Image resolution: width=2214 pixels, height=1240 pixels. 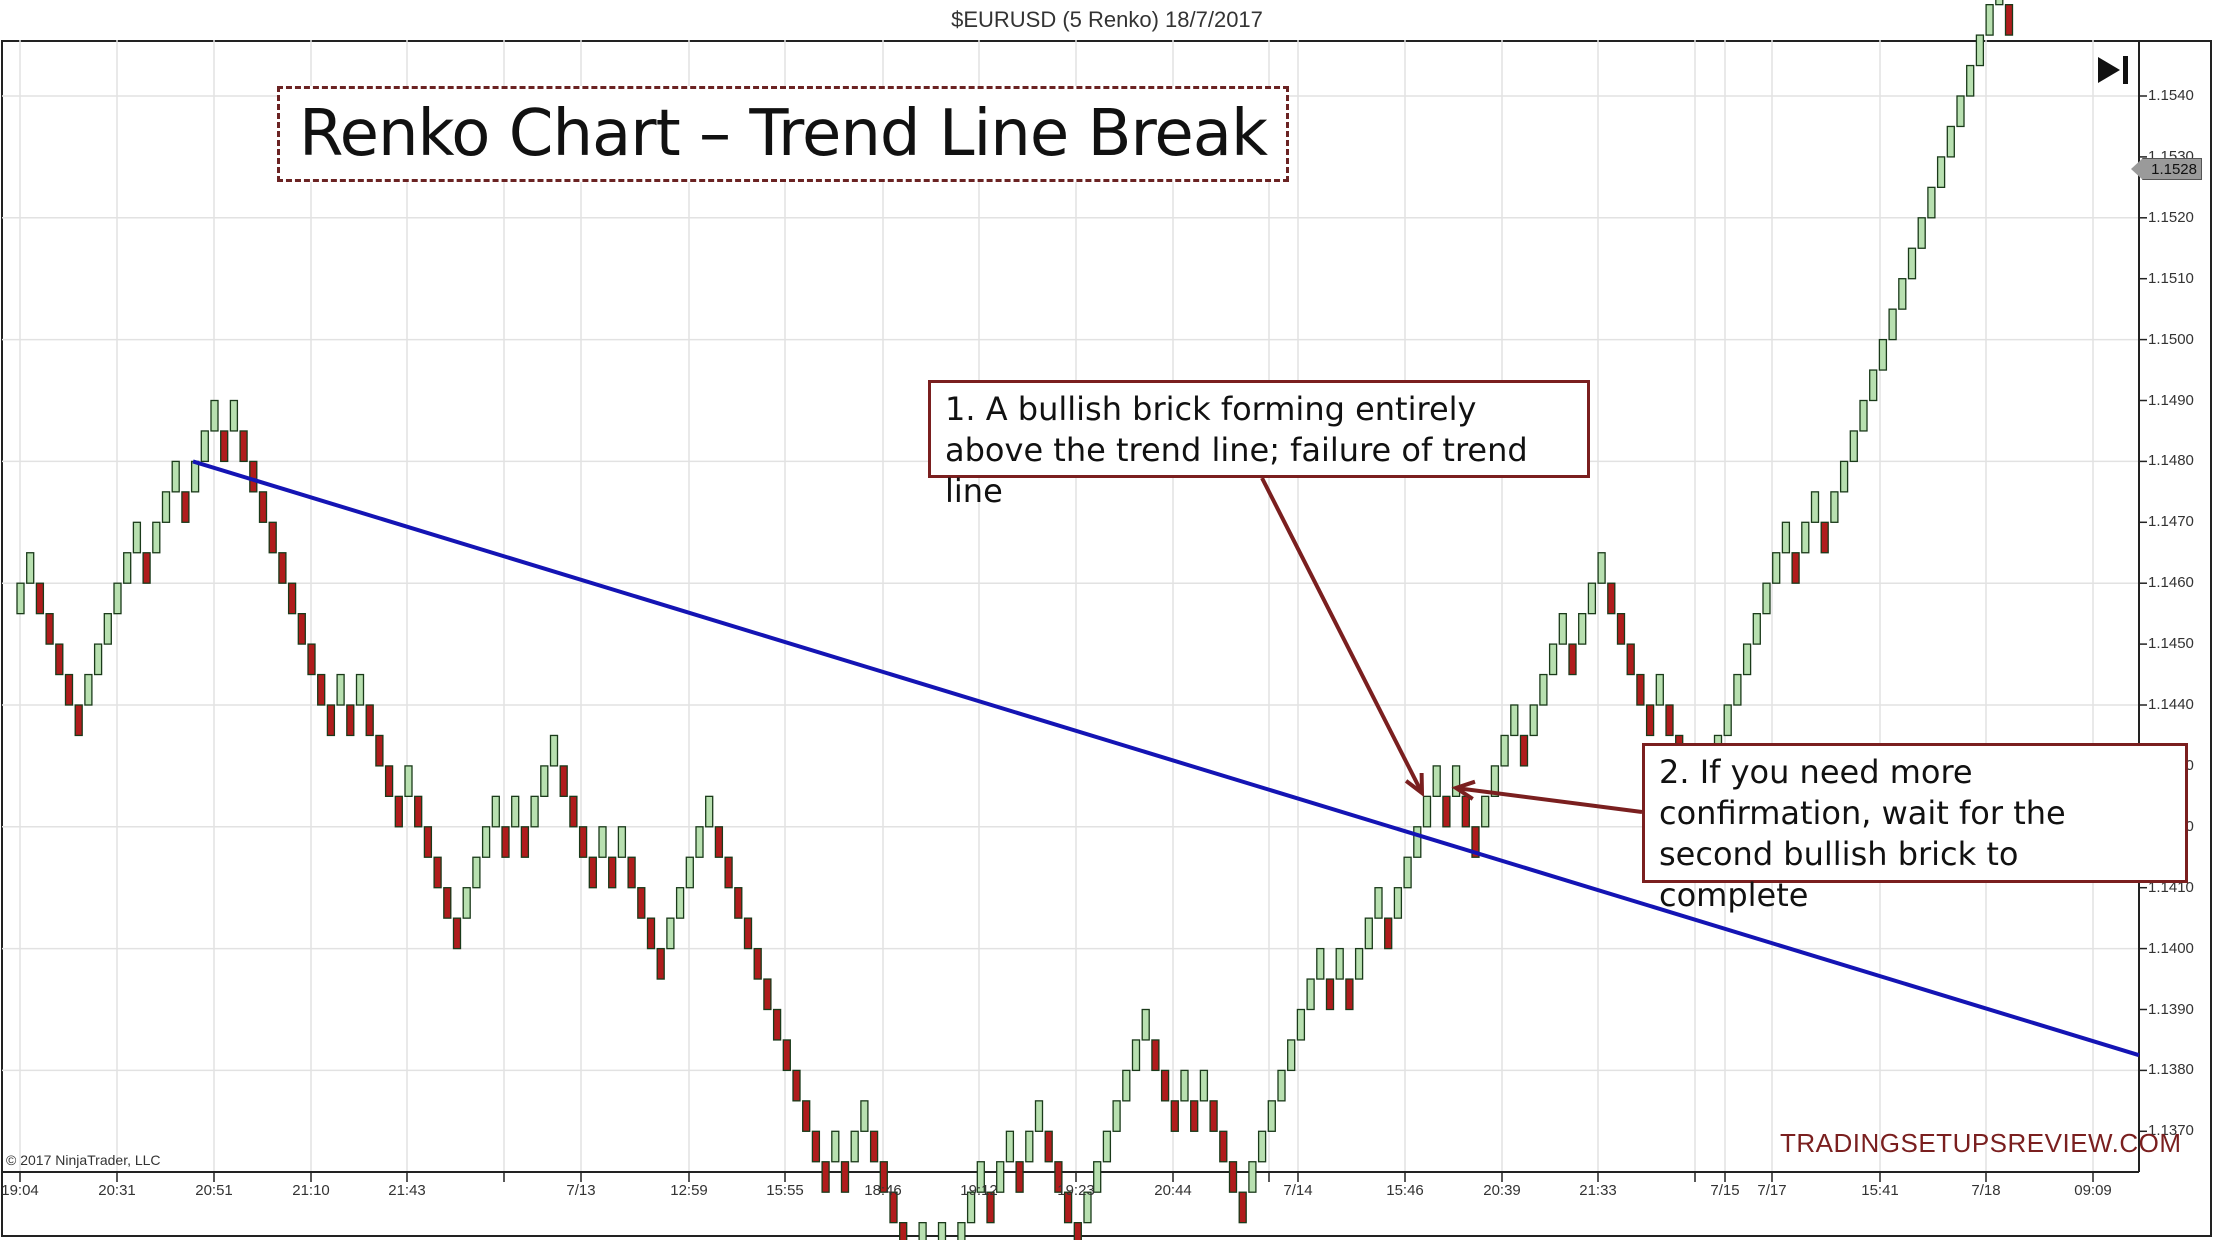 What do you see at coordinates (783, 134) in the screenshot?
I see `title-box-text: Renko Chart – Trend Line Break` at bounding box center [783, 134].